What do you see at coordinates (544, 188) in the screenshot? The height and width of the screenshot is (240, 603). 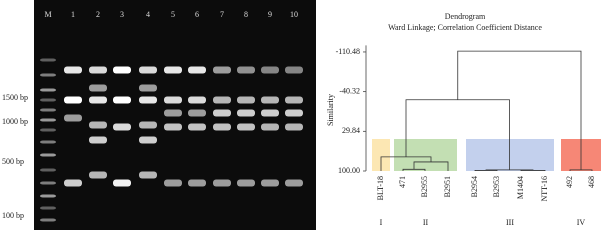 I see `leaf-label: NTT-16` at bounding box center [544, 188].